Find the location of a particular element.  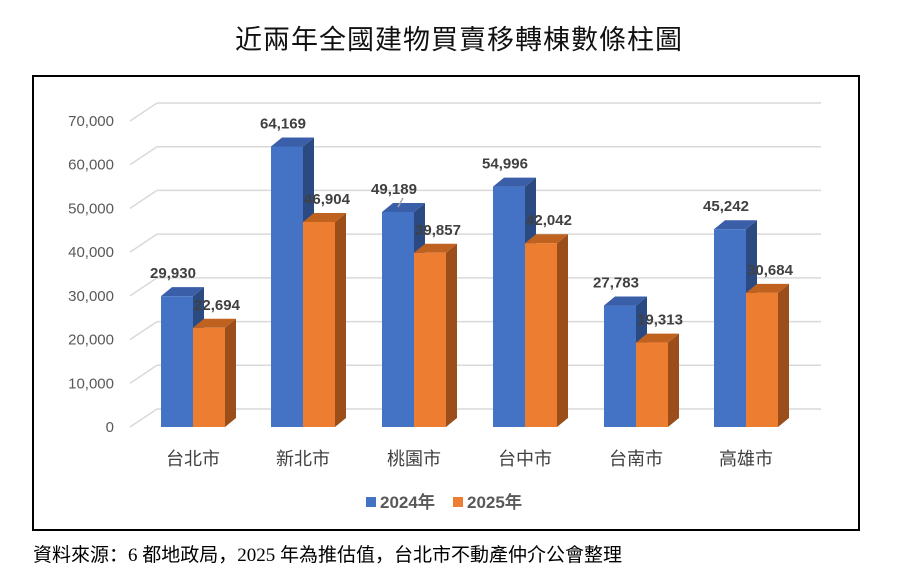

y-tick-label: 30,000 is located at coordinates (91, 296).